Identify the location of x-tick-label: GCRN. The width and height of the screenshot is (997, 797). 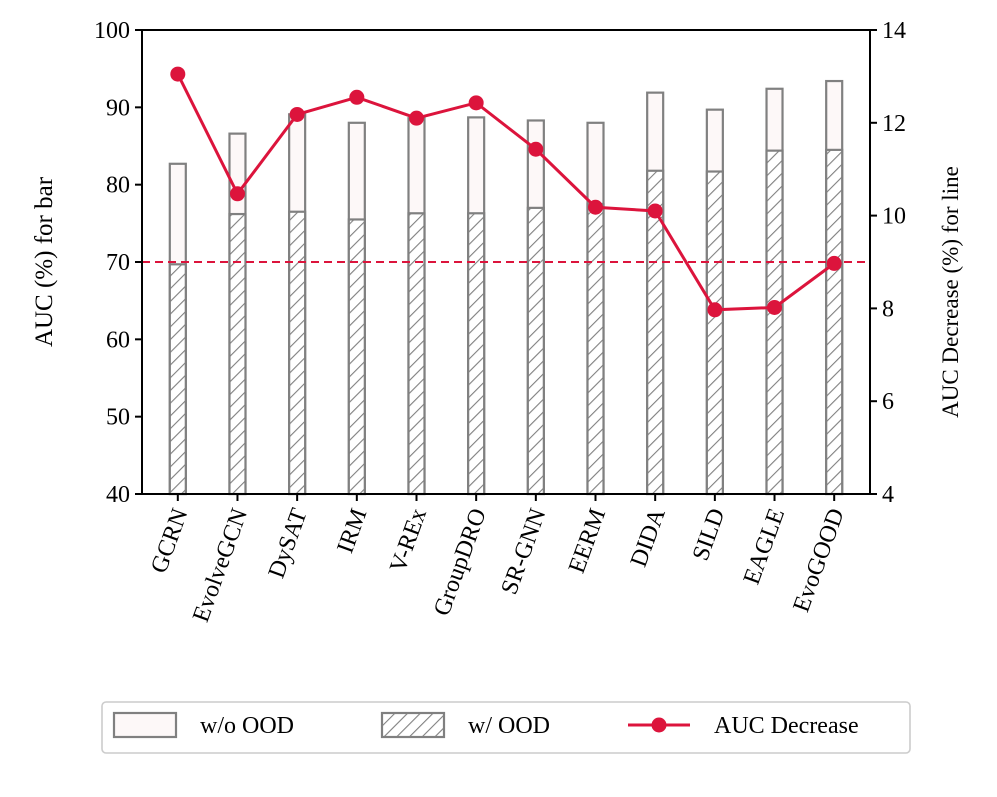
(169, 541).